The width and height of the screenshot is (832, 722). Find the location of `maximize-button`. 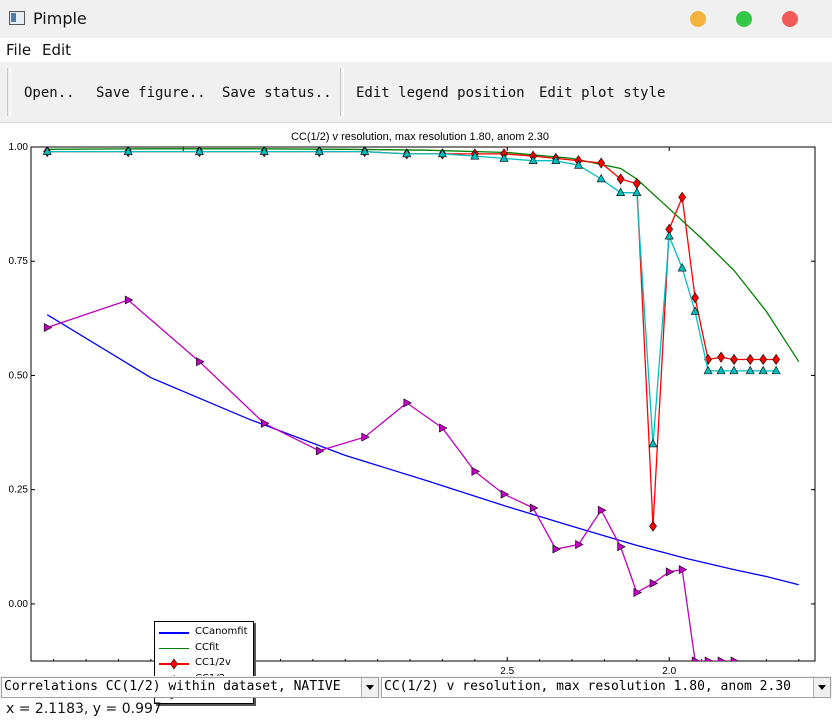

maximize-button is located at coordinates (744, 19).